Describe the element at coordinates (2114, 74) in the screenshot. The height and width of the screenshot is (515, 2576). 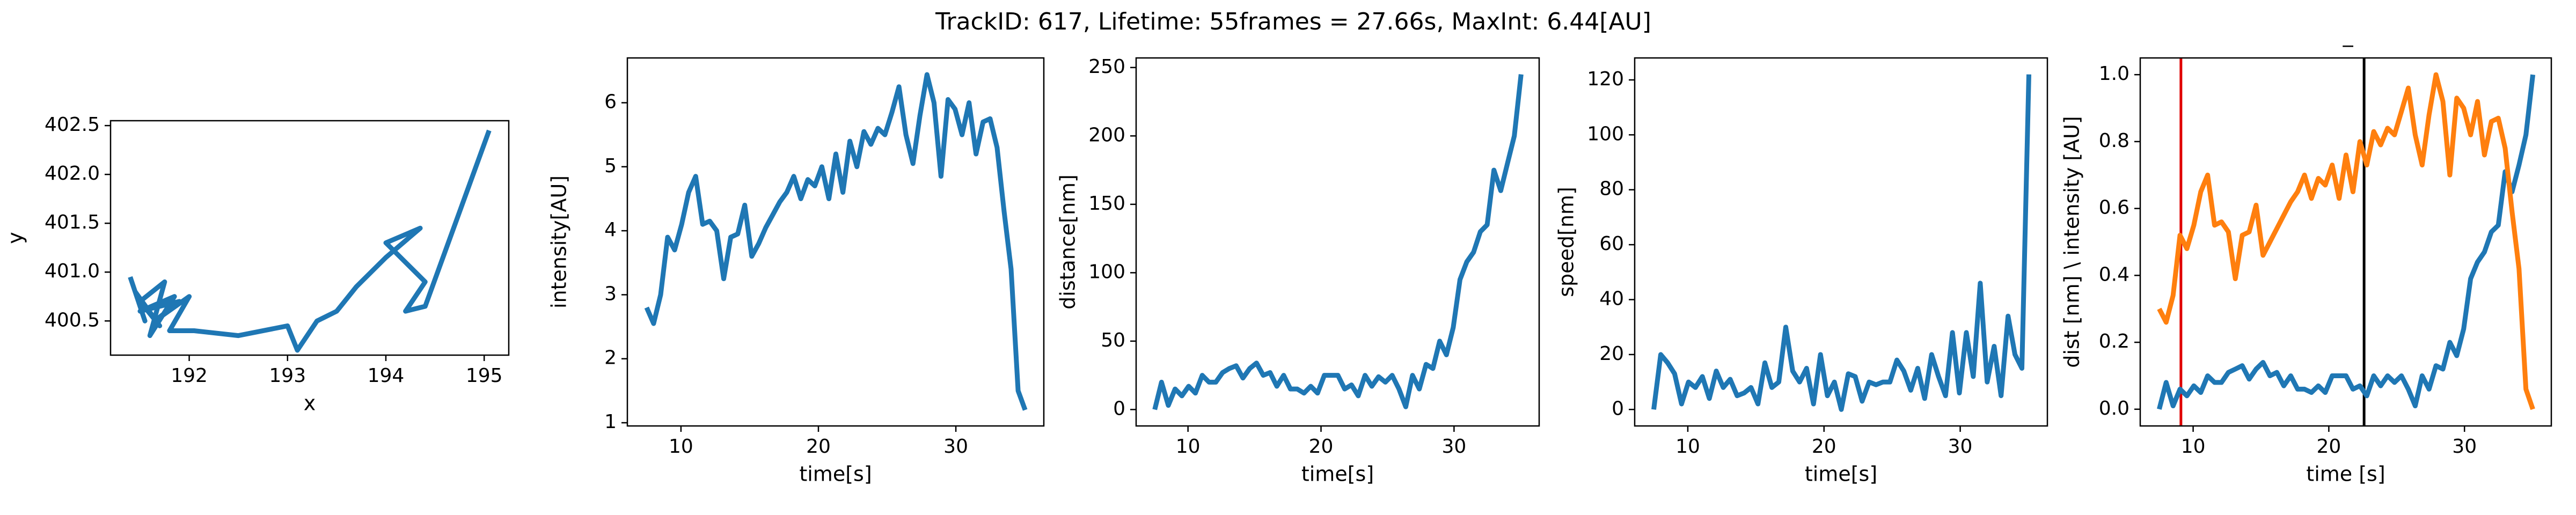
I see `y-tick-label: 1.0` at that location.